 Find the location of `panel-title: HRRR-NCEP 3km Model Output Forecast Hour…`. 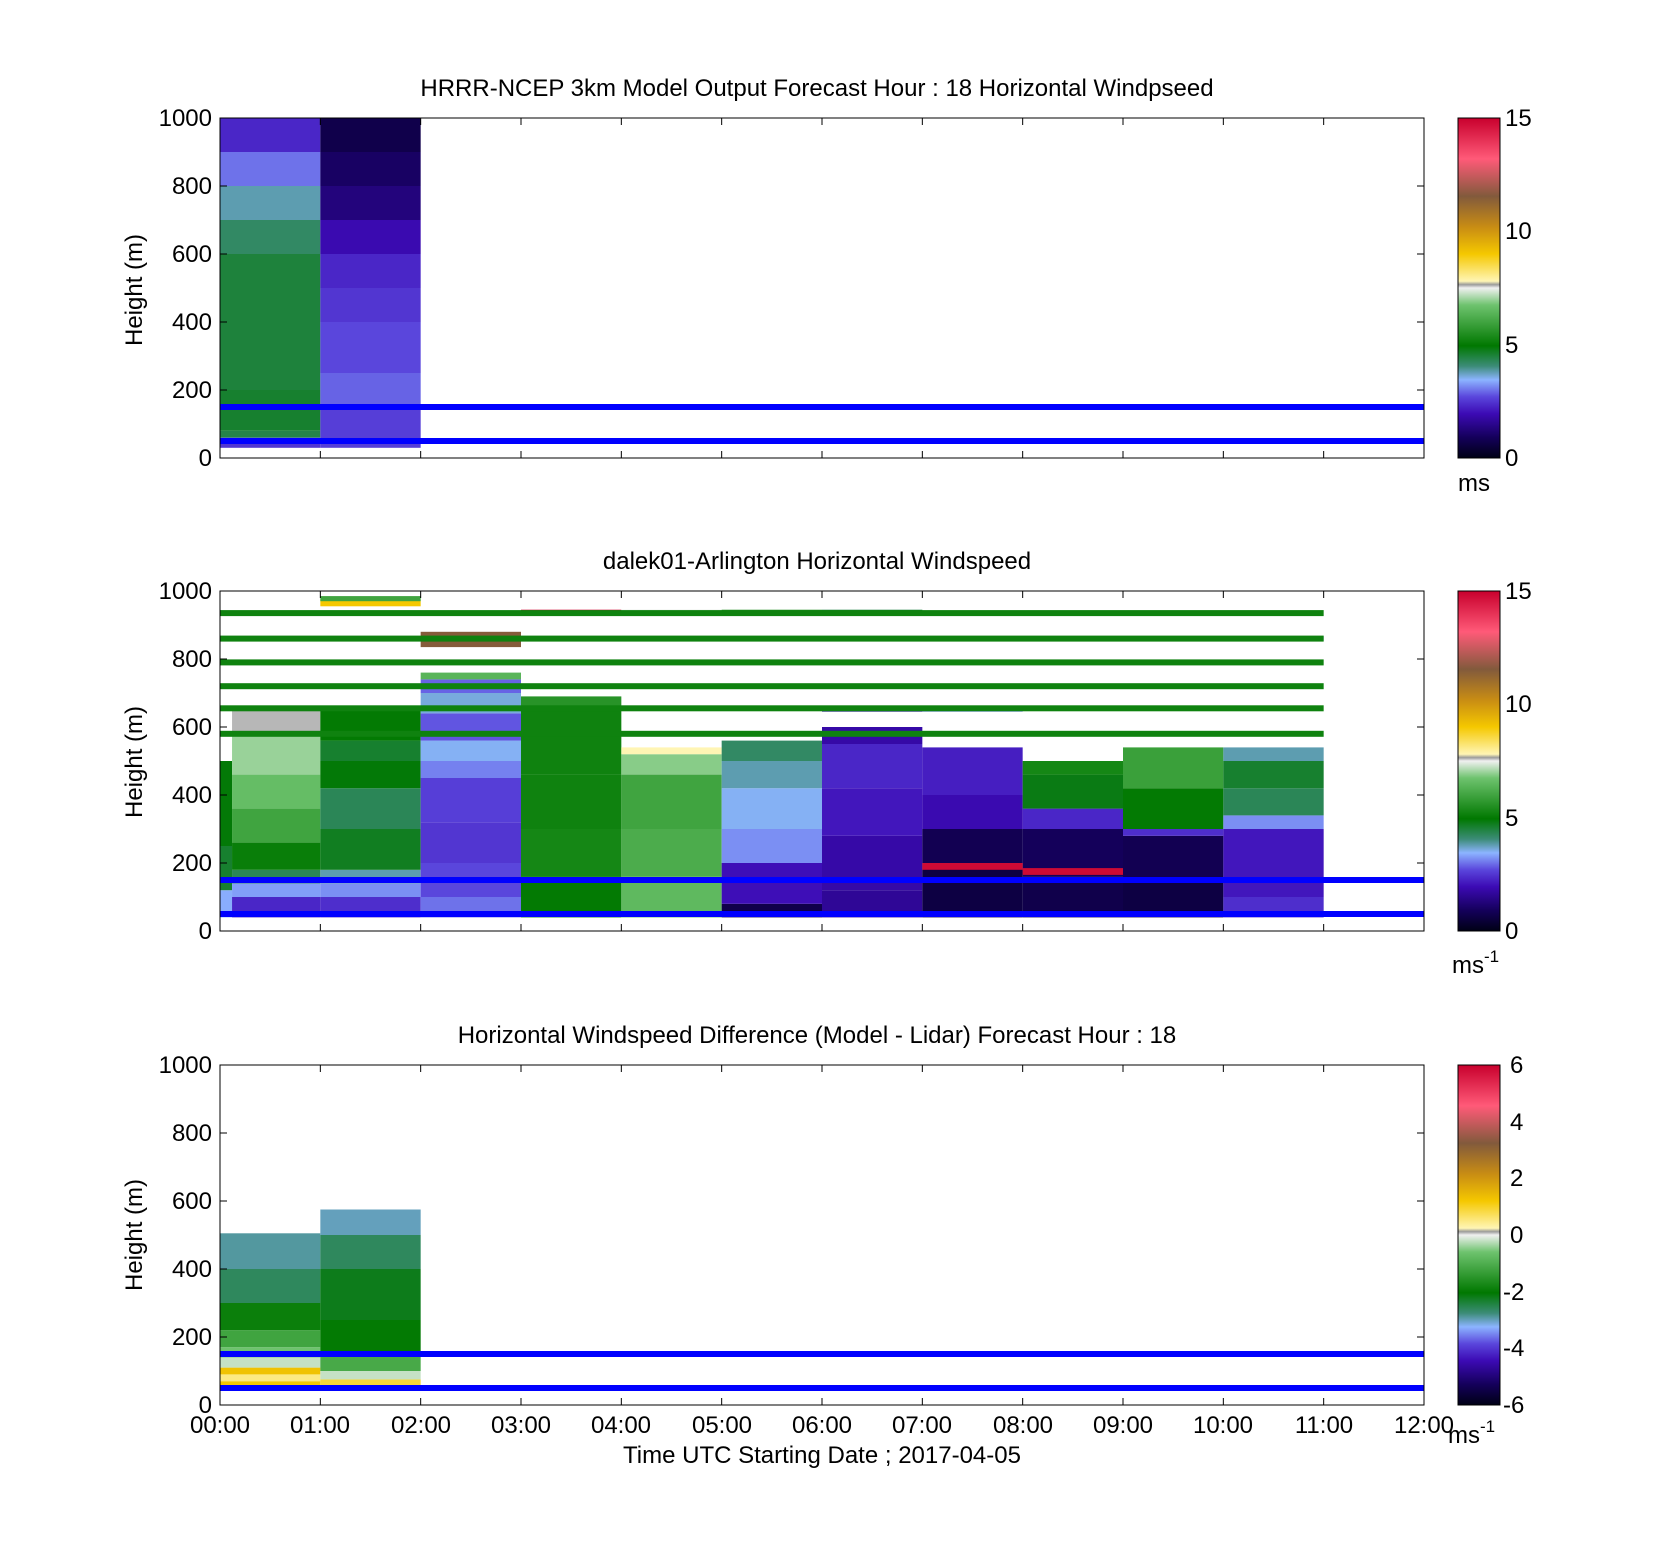

panel-title: HRRR-NCEP 3km Model Output Forecast Hour… is located at coordinates (816, 88).